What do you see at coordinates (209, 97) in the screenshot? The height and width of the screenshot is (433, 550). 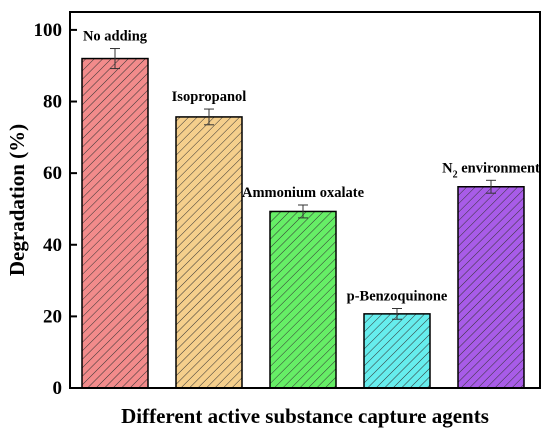 I see `bar-category-label: Isopropanol` at bounding box center [209, 97].